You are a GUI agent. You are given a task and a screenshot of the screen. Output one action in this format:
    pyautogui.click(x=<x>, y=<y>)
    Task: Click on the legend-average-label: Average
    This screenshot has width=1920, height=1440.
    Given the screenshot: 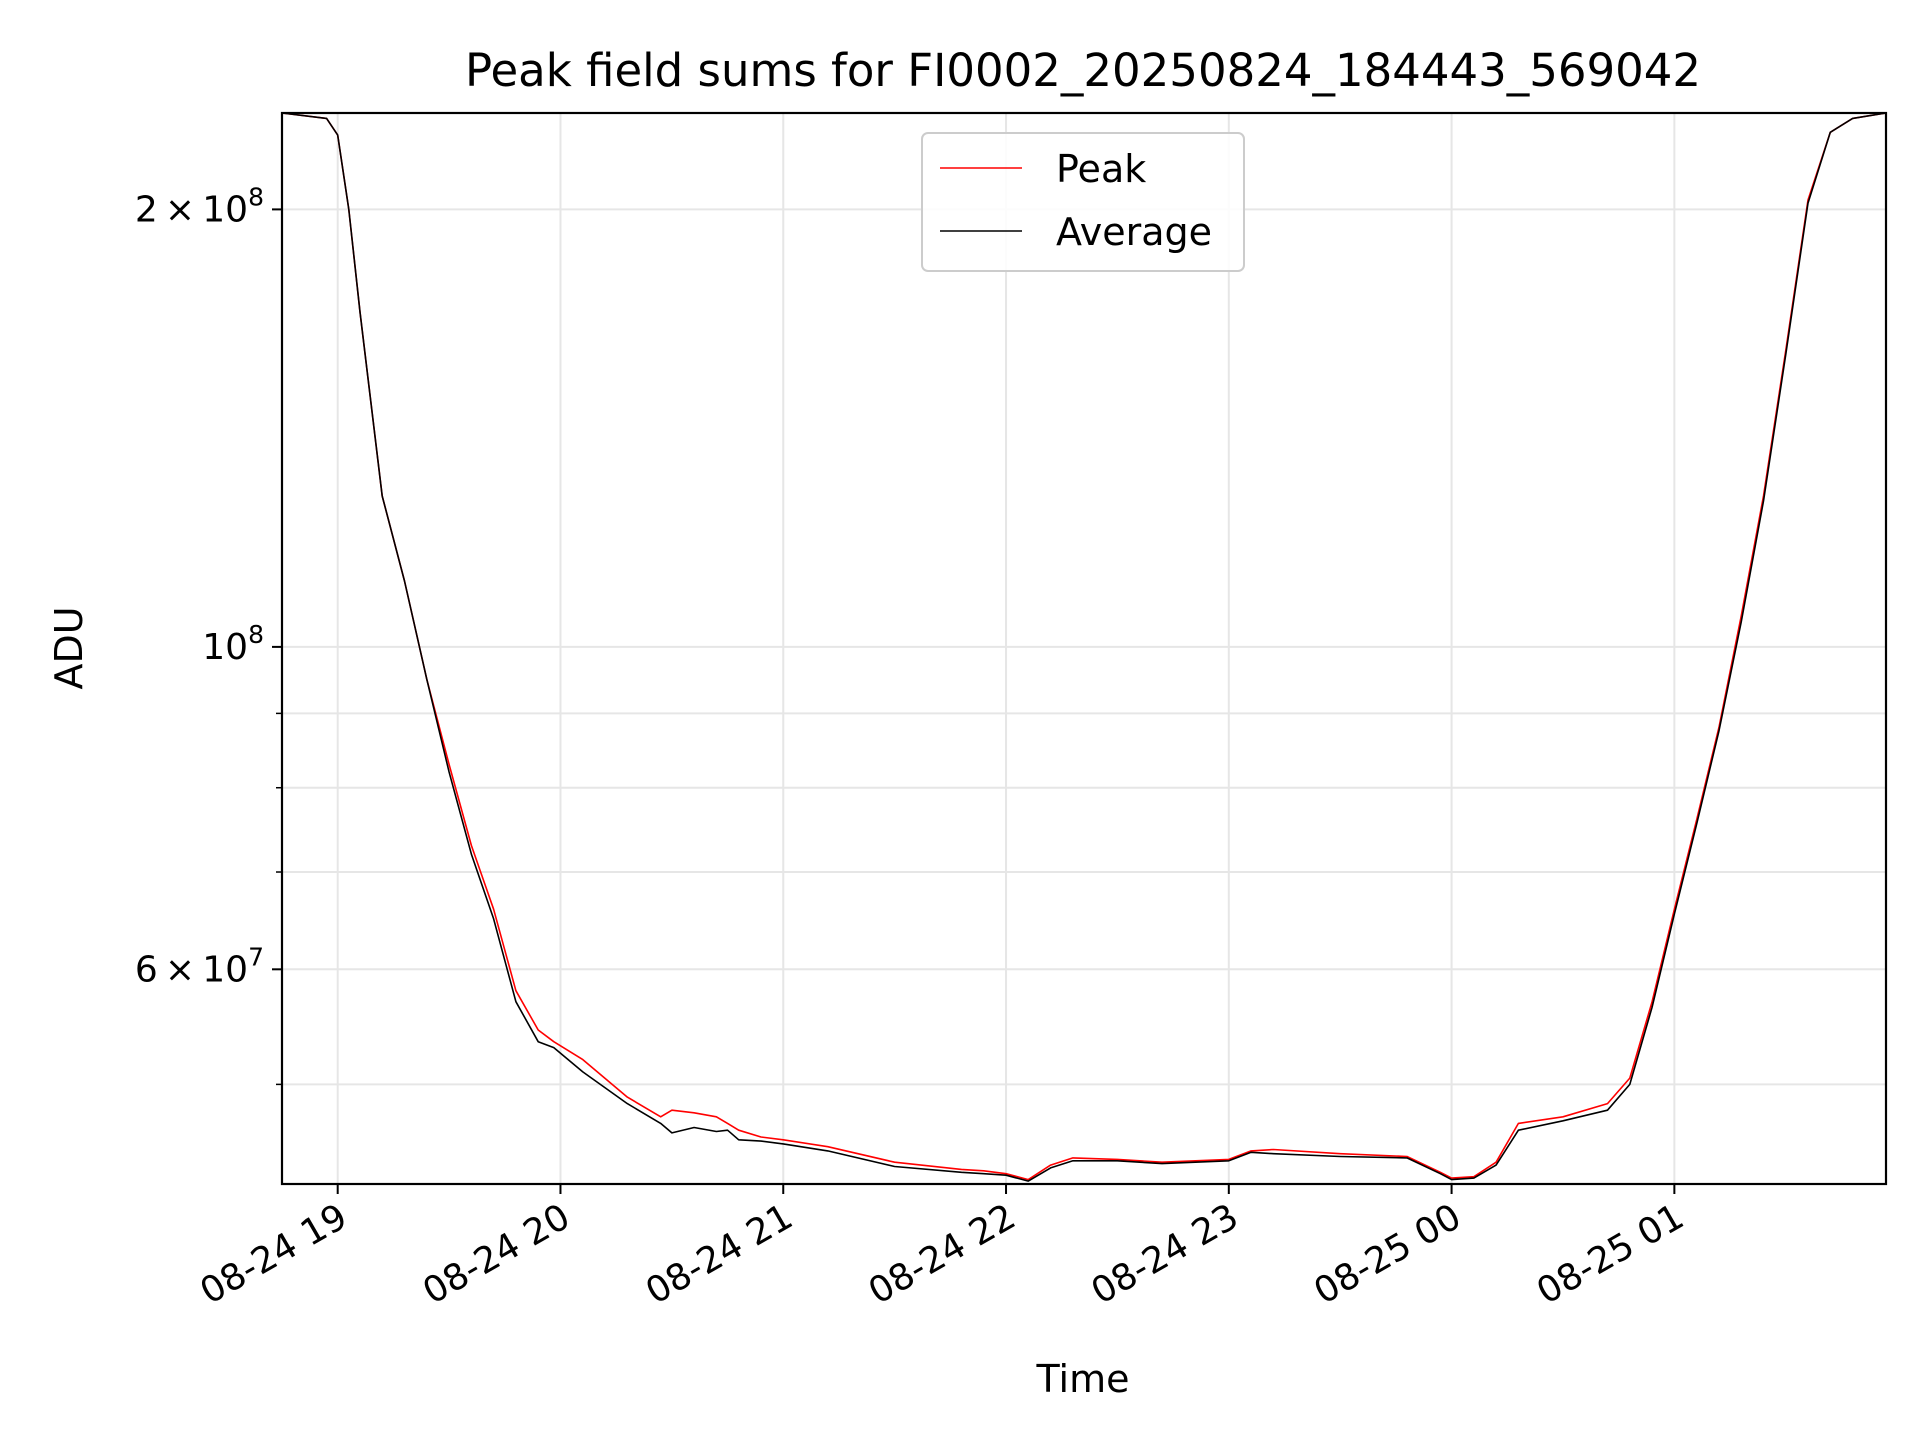 What is the action you would take?
    pyautogui.click(x=1134, y=232)
    